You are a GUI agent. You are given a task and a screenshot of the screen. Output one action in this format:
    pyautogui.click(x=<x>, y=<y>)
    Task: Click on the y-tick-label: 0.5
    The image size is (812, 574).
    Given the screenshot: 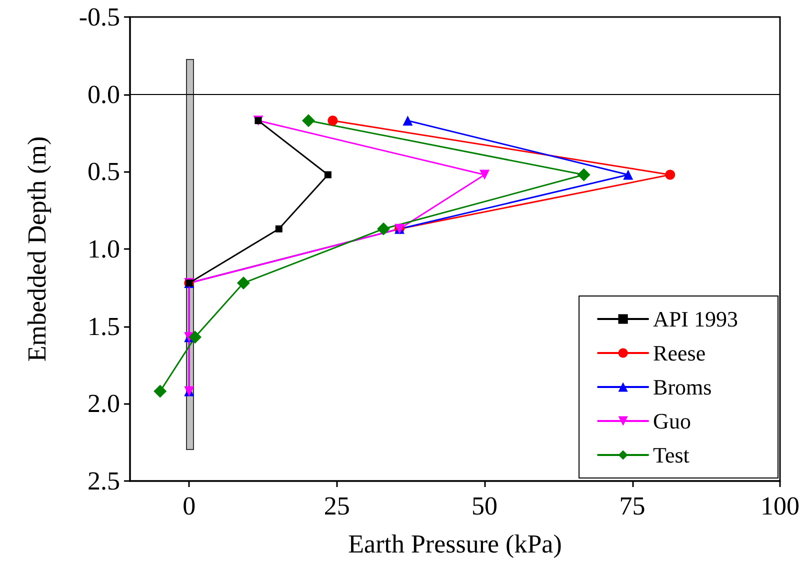 What is the action you would take?
    pyautogui.click(x=104, y=171)
    